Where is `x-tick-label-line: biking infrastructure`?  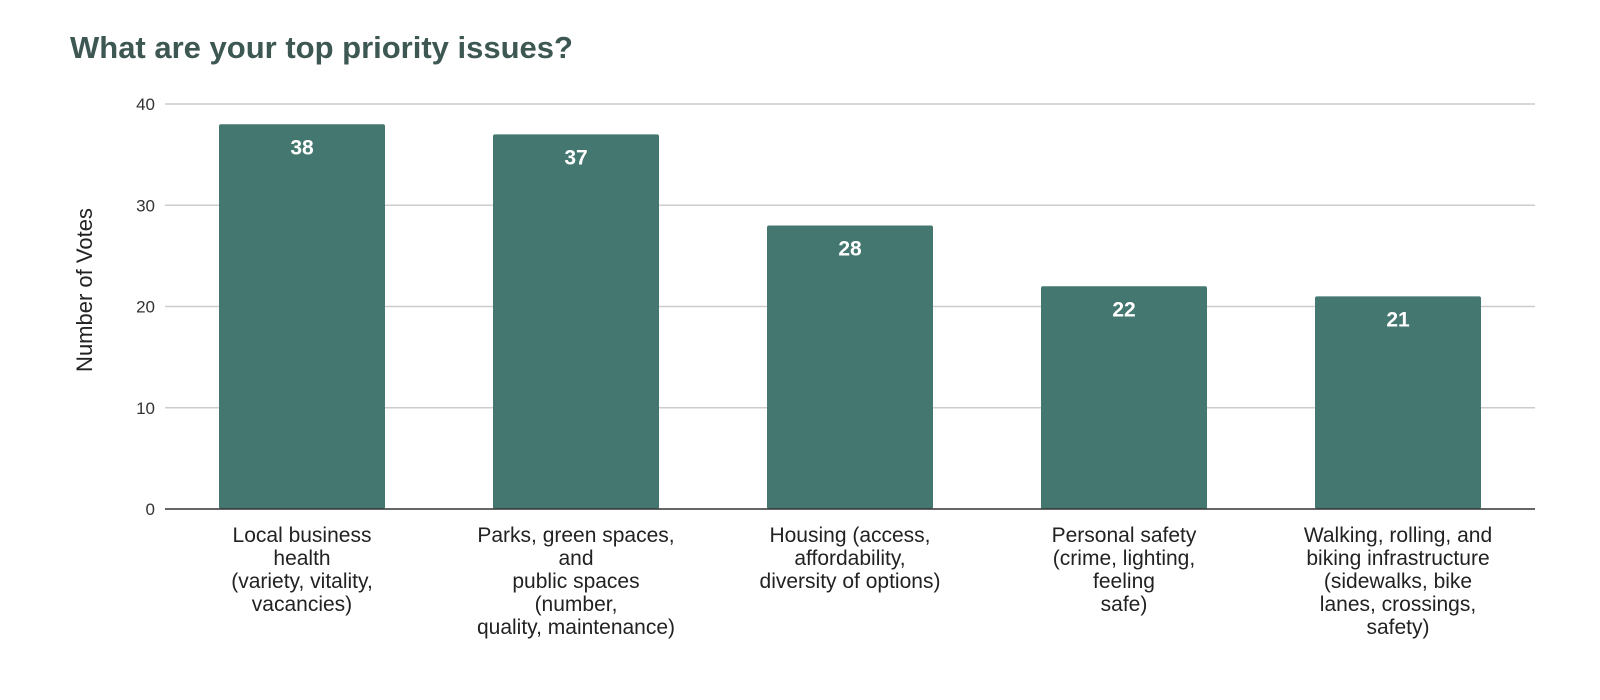
x-tick-label-line: biking infrastructure is located at coordinates (1398, 558).